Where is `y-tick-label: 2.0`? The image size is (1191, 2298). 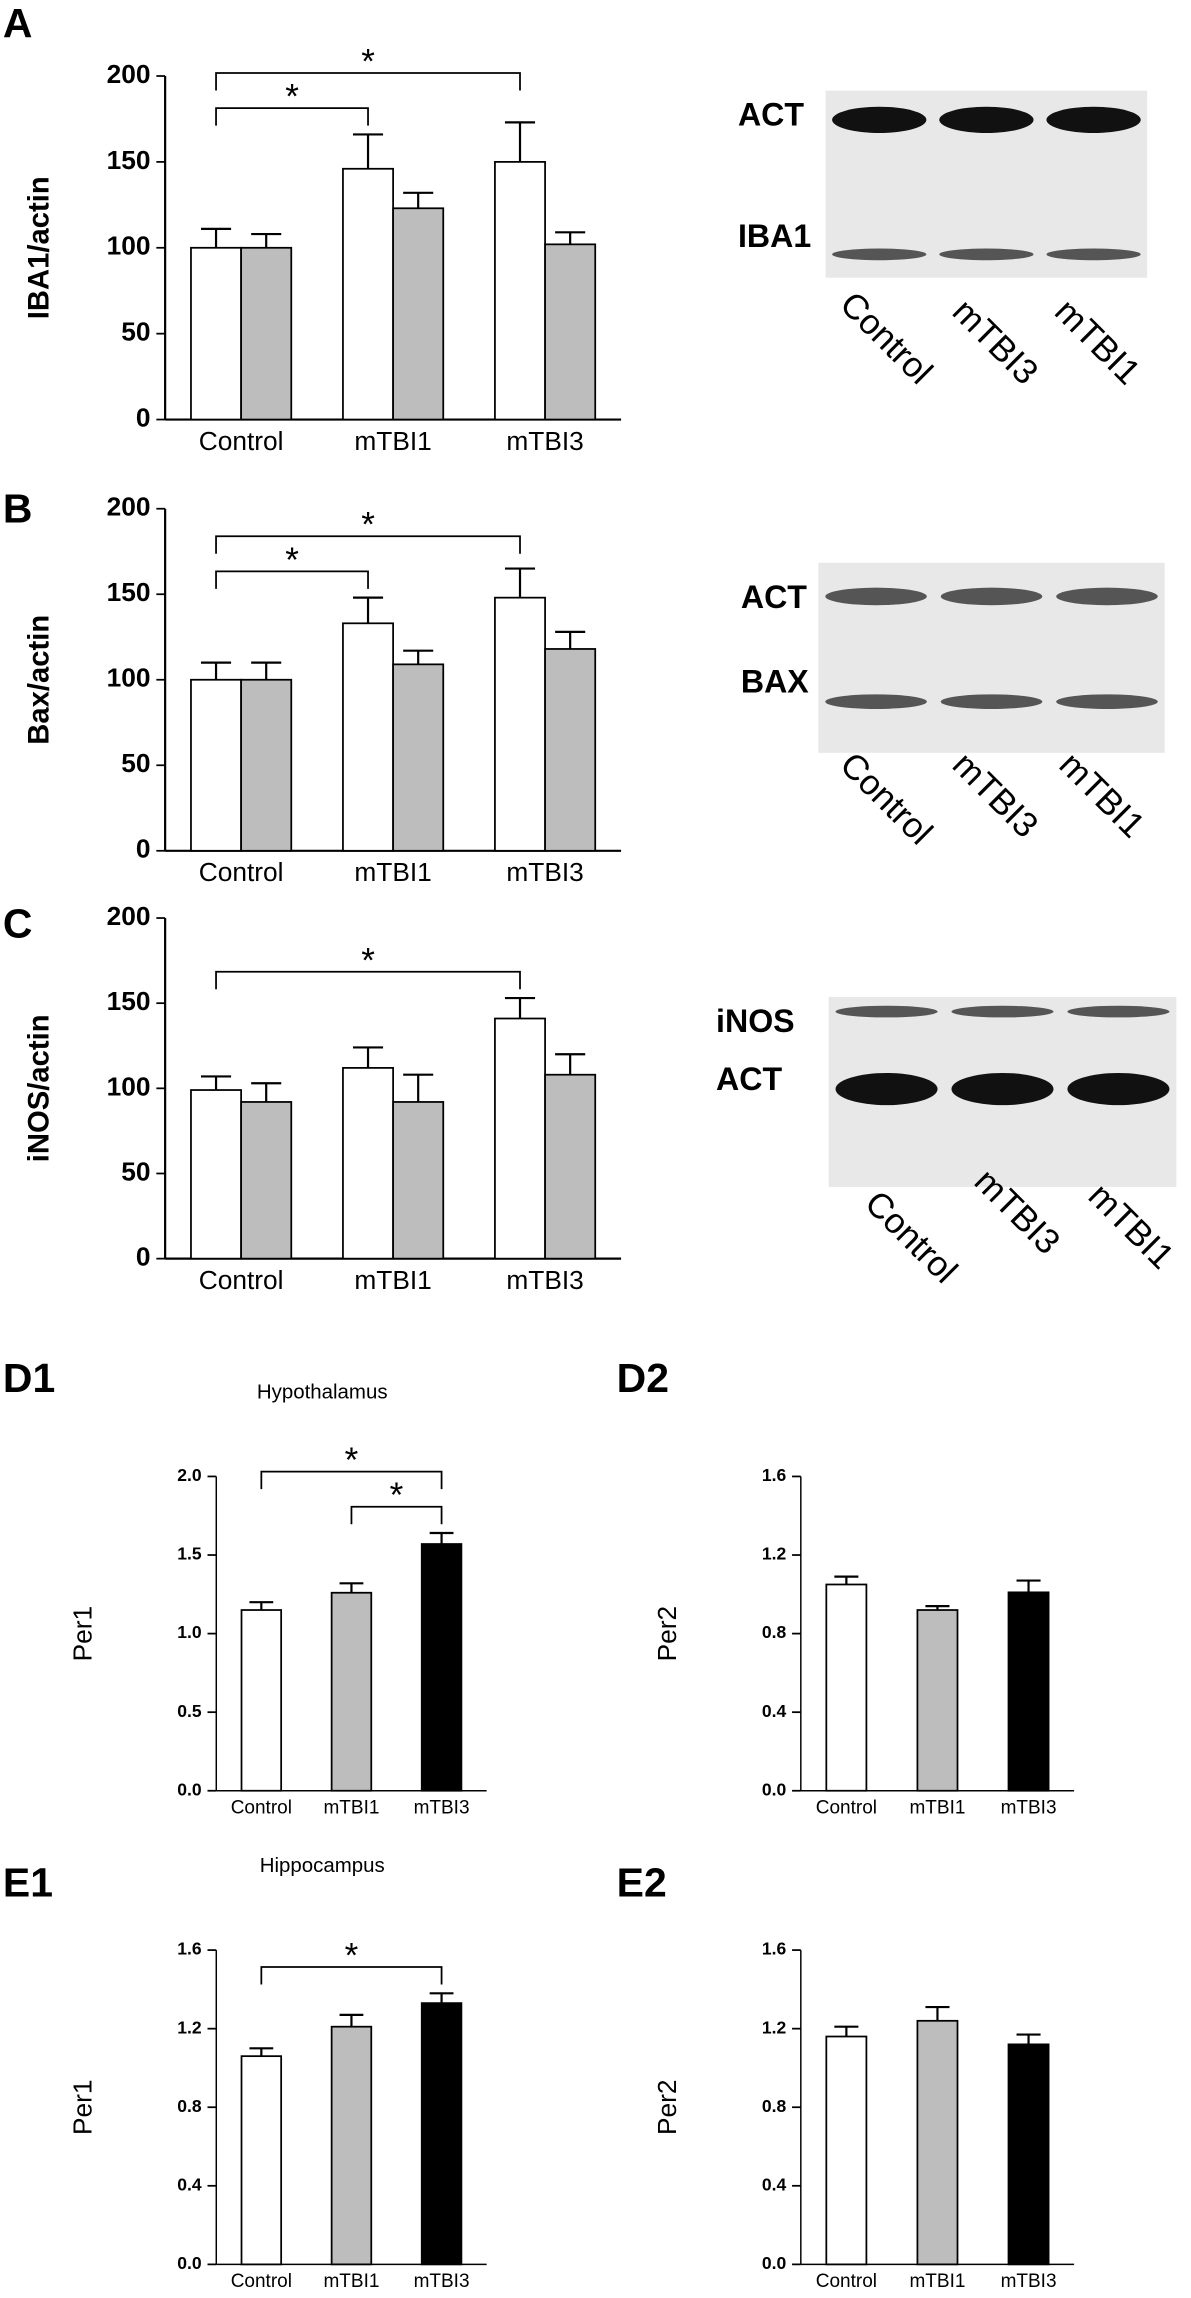 y-tick-label: 2.0 is located at coordinates (189, 1475).